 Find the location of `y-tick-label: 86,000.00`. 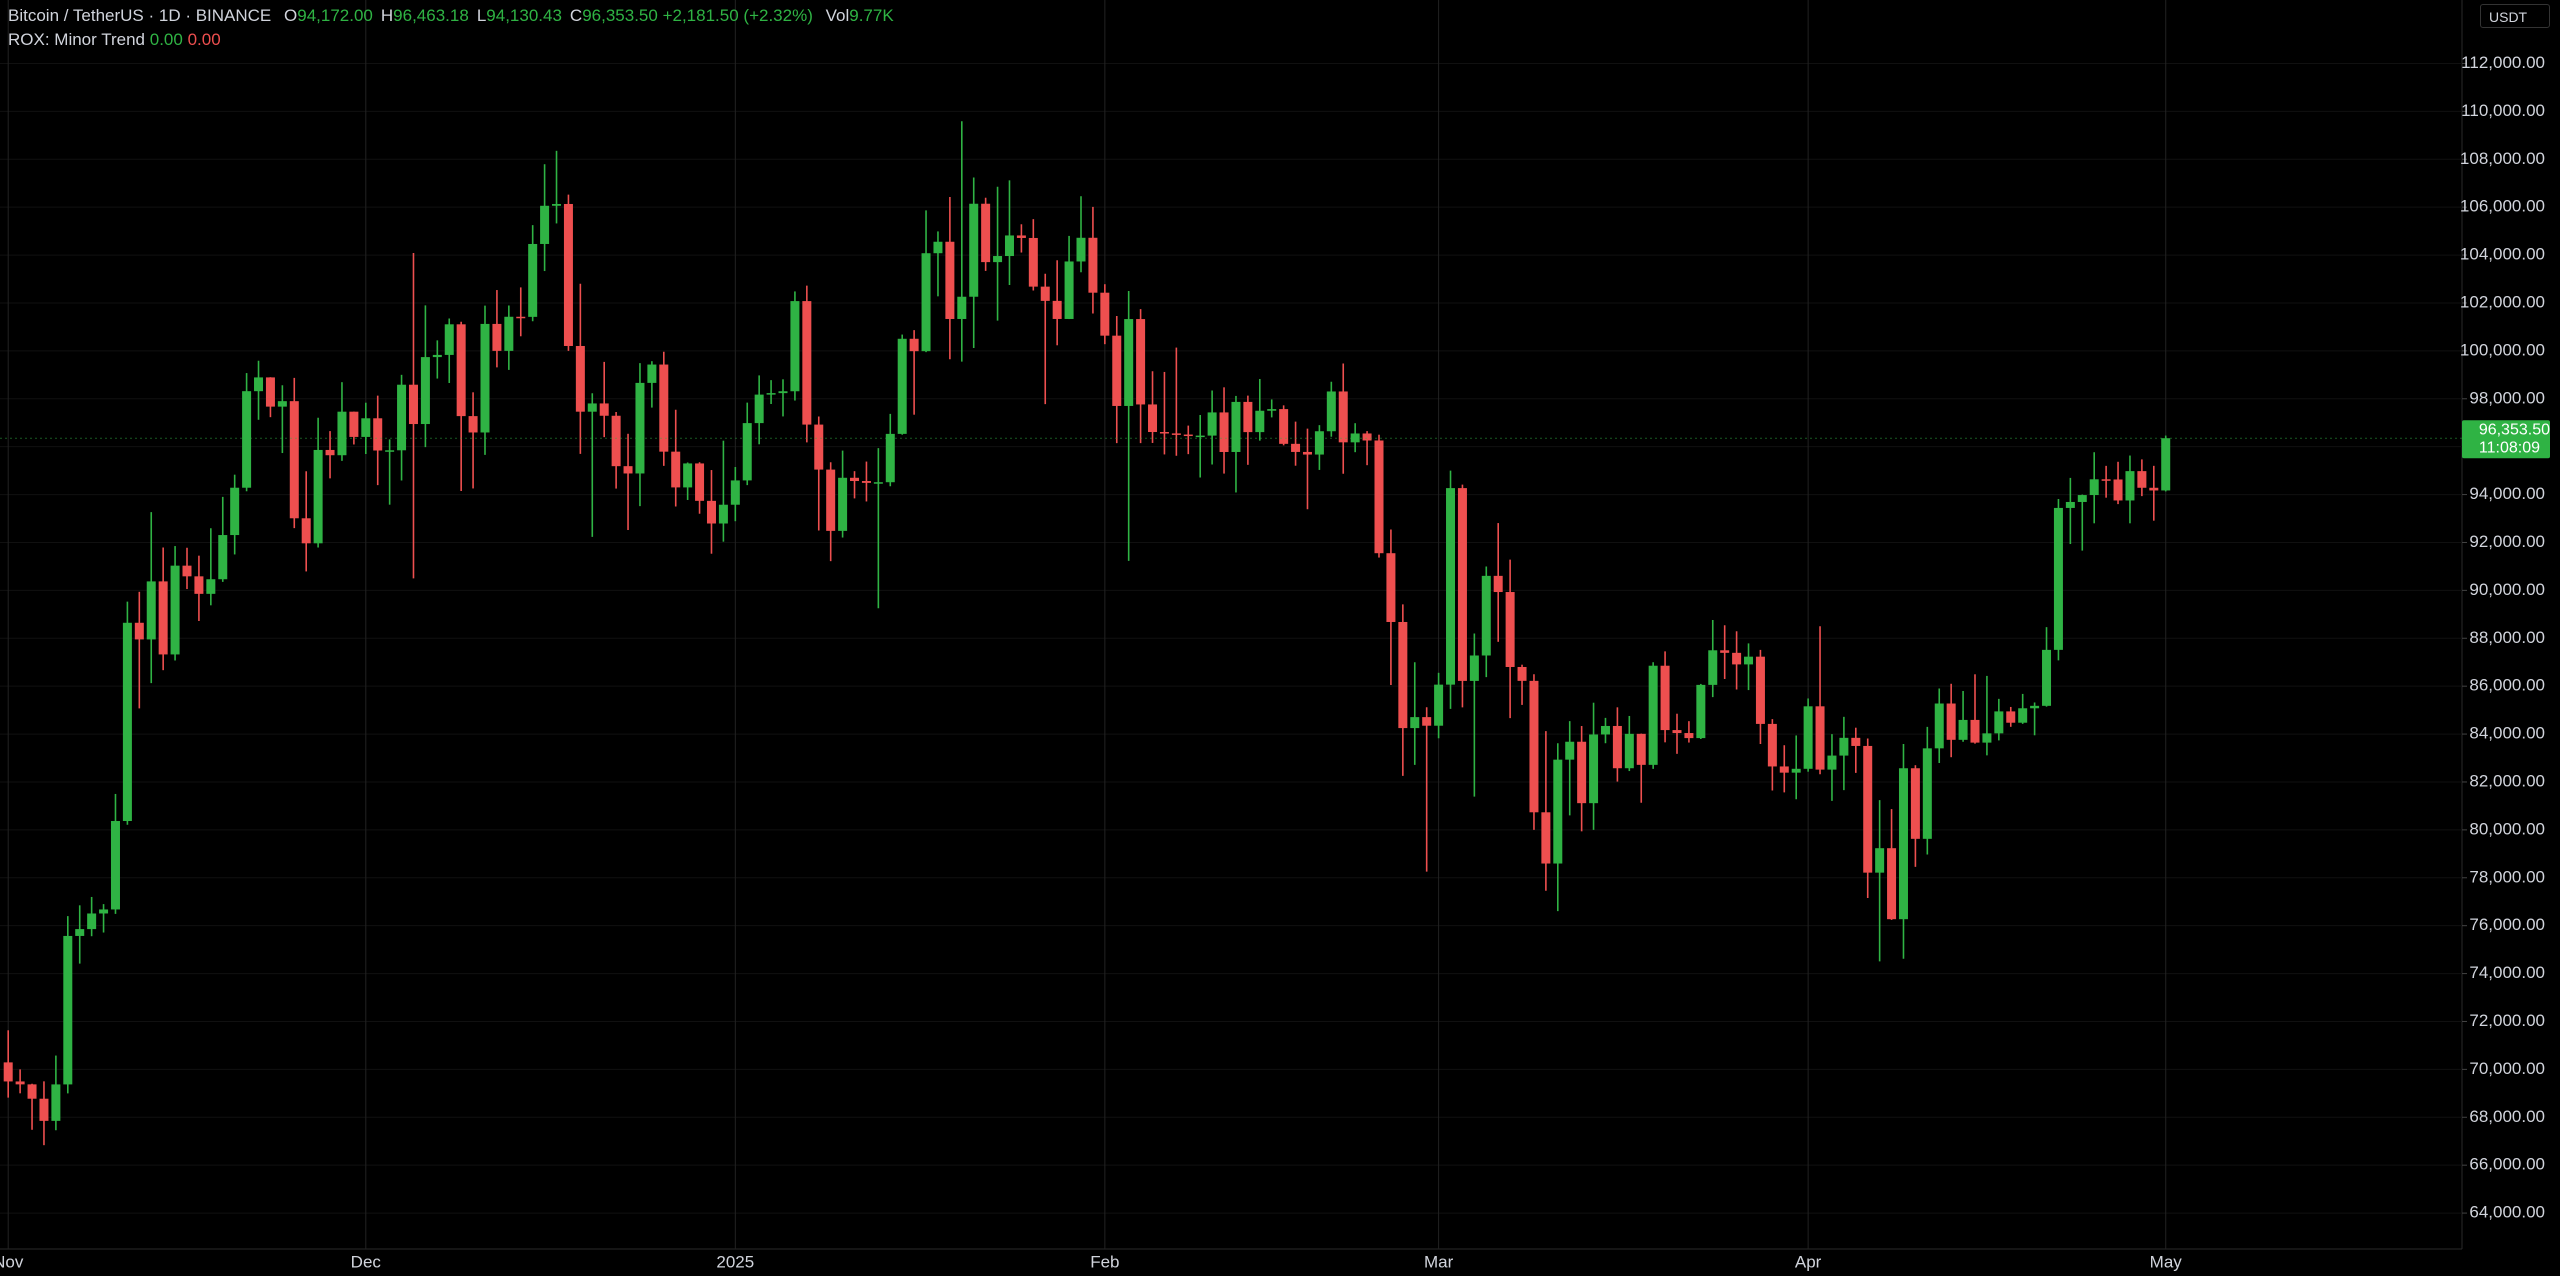

y-tick-label: 86,000.00 is located at coordinates (2507, 685).